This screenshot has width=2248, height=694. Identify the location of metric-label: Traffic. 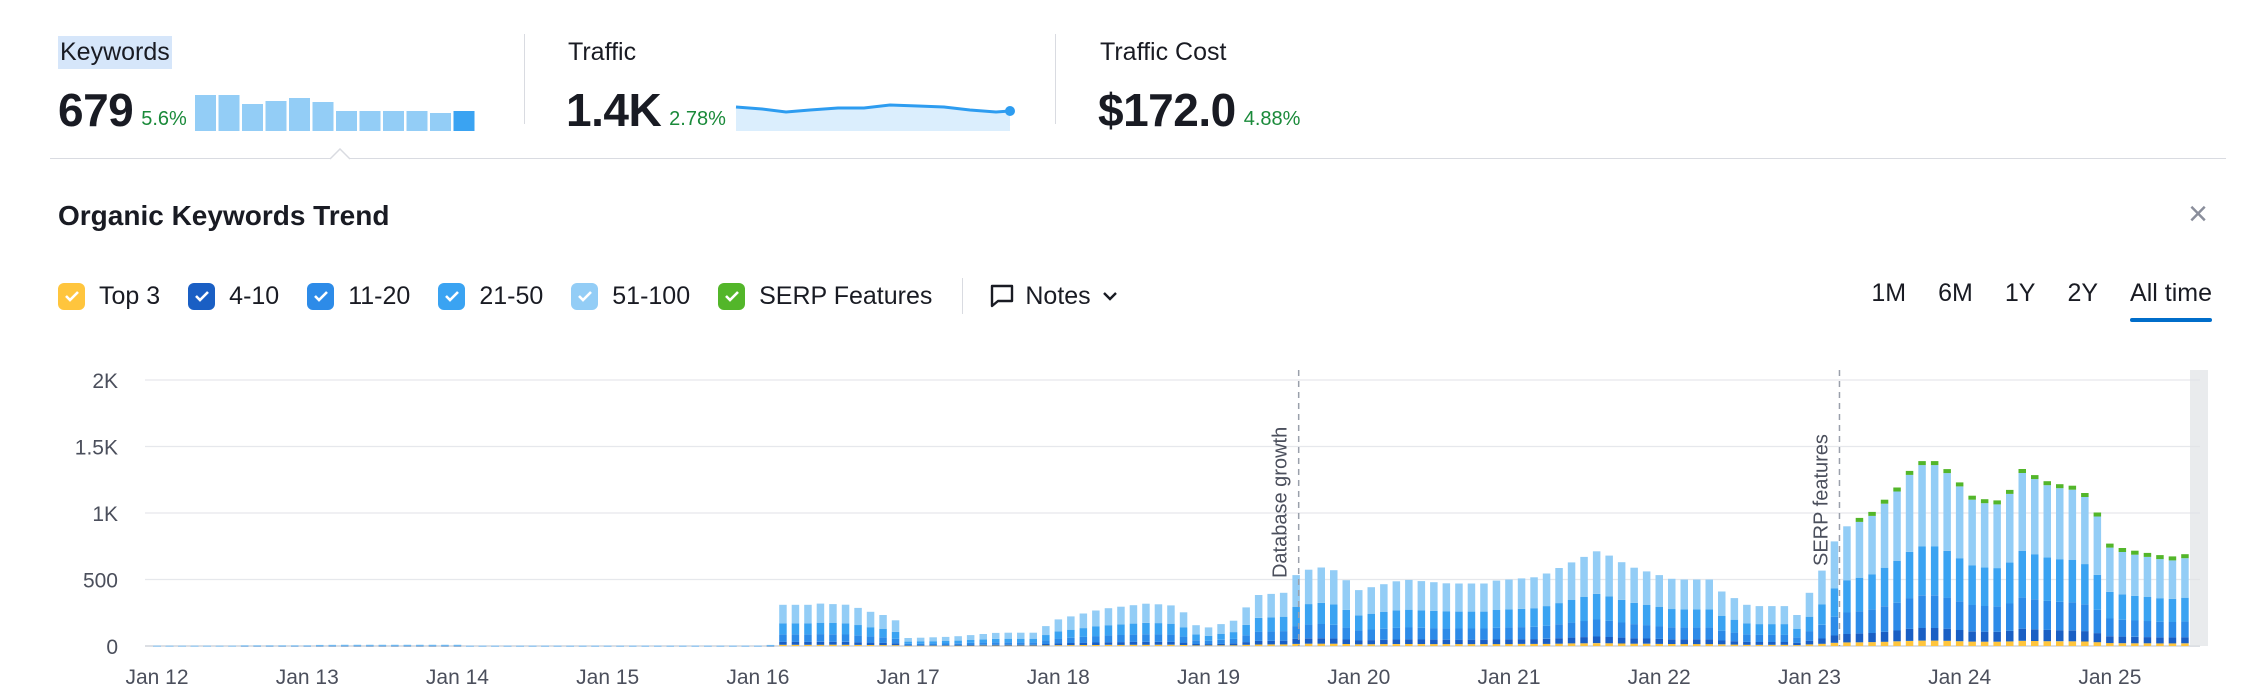
(602, 52).